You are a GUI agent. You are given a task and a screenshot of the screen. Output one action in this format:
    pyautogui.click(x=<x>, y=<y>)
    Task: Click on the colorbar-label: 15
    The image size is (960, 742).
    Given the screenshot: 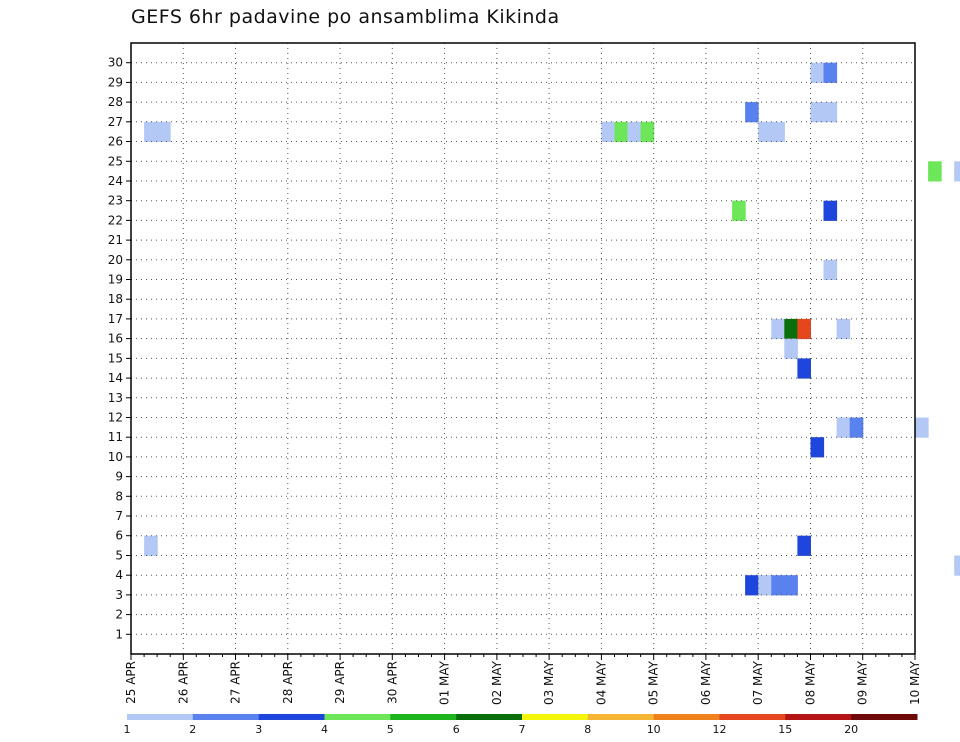 What is the action you would take?
    pyautogui.click(x=785, y=729)
    